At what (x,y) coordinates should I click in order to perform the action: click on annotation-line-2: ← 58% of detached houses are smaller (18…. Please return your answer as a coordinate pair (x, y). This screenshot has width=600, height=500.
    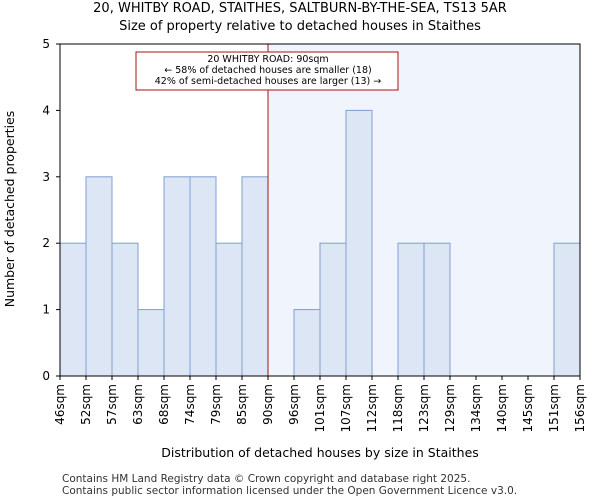
    Looking at the image, I should click on (267, 70).